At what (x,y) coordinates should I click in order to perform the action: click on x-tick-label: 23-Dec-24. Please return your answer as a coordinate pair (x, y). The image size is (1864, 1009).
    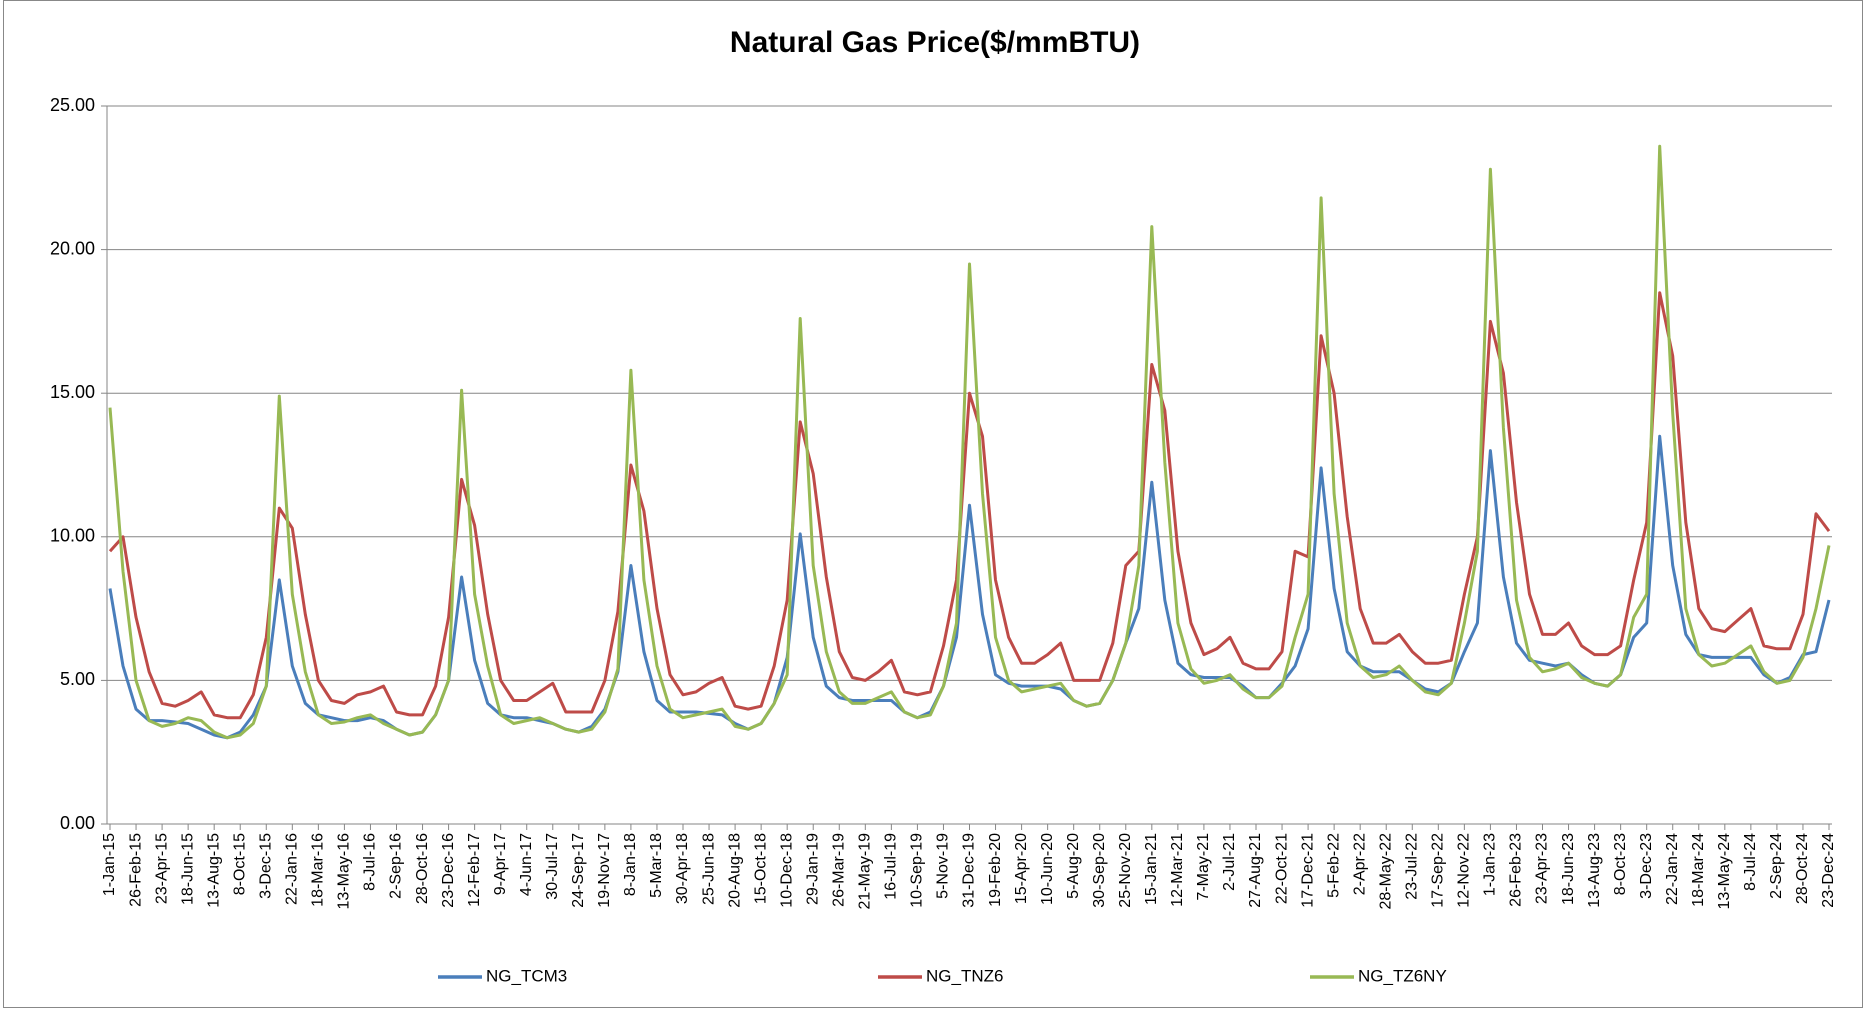
    Looking at the image, I should click on (1828, 870).